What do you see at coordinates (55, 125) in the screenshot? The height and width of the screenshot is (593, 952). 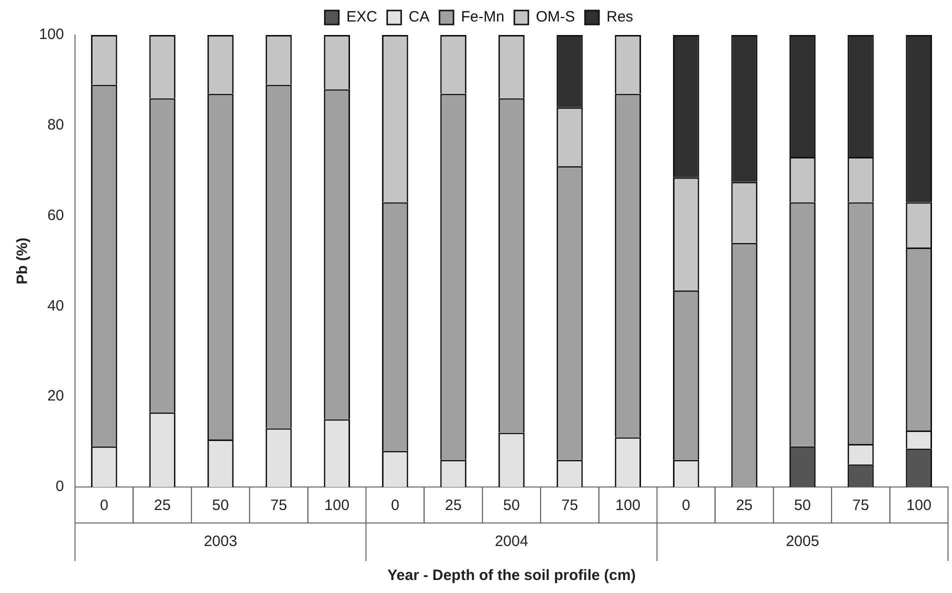 I see `y-tick-label: 80` at bounding box center [55, 125].